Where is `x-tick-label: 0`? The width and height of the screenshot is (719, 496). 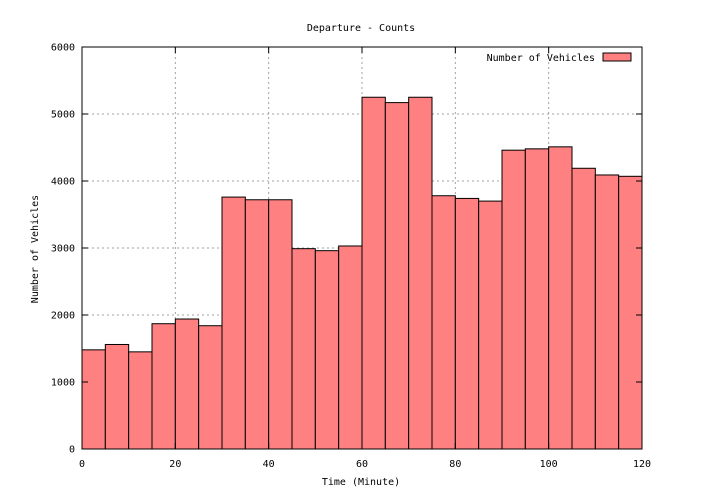
x-tick-label: 0 is located at coordinates (82, 464).